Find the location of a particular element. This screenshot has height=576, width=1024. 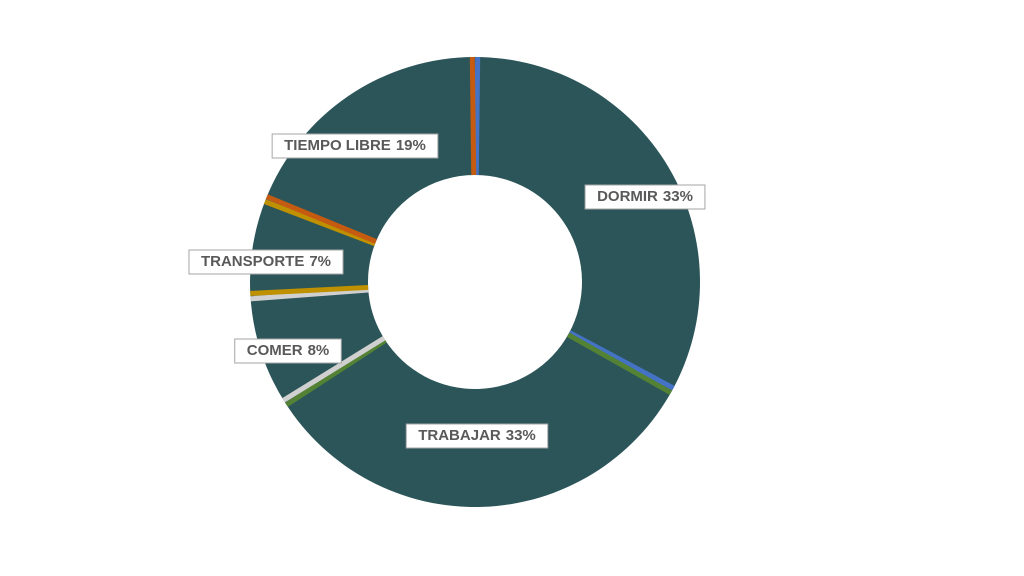

data-label: COMER 8% is located at coordinates (288, 351).